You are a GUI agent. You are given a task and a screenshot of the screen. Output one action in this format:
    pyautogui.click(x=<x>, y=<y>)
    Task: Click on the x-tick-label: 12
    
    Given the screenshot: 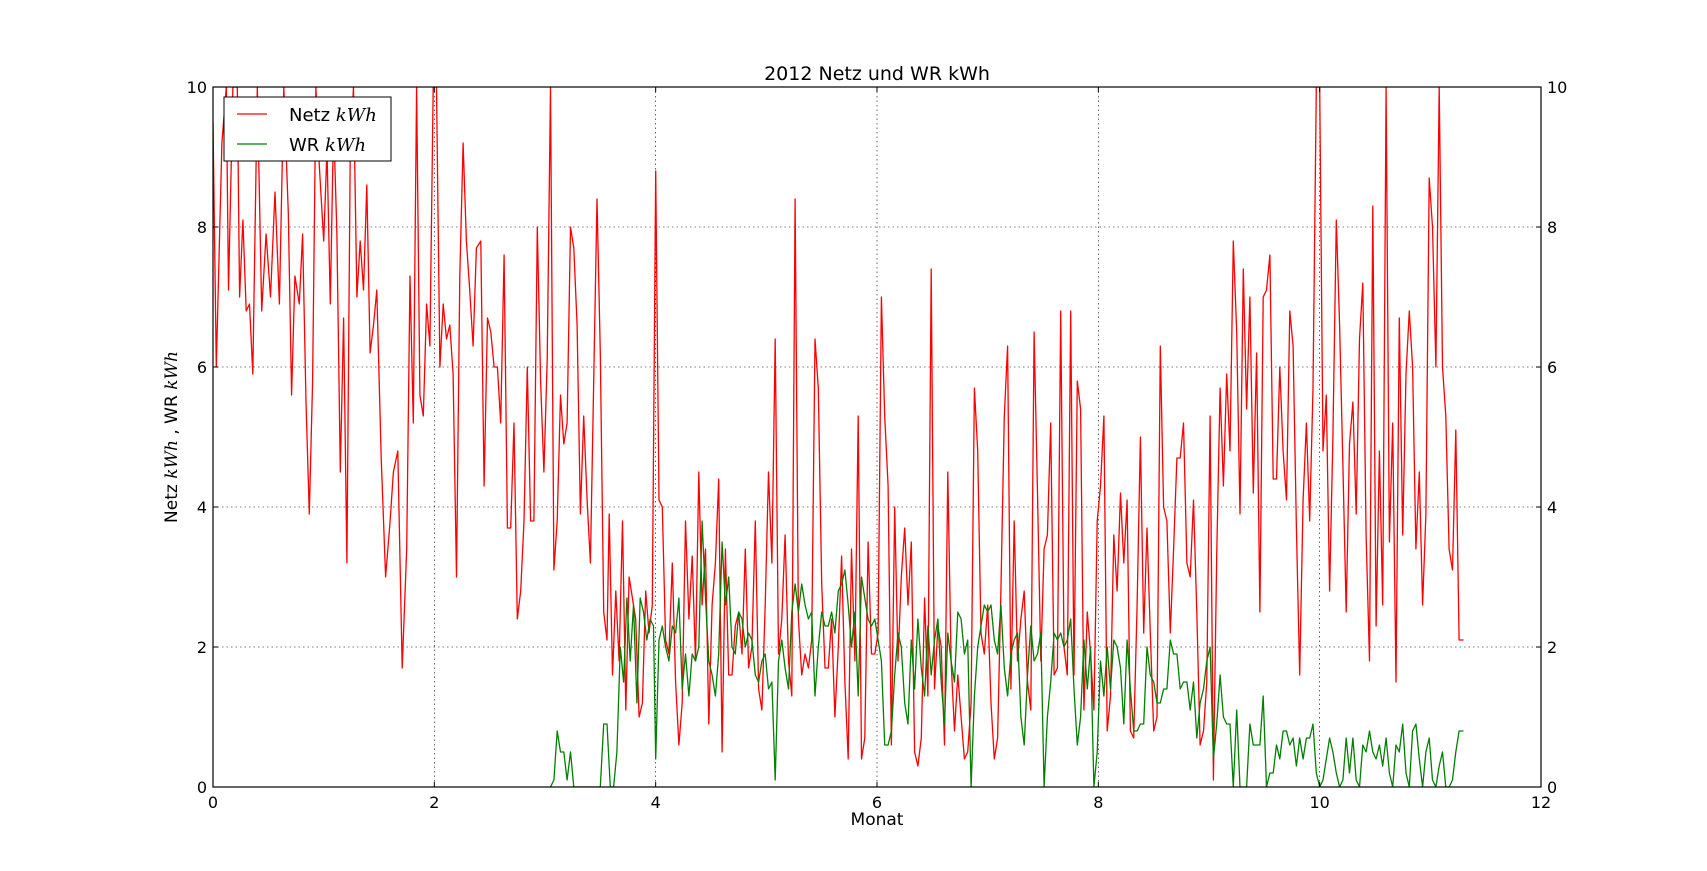 What is the action you would take?
    pyautogui.click(x=1541, y=802)
    